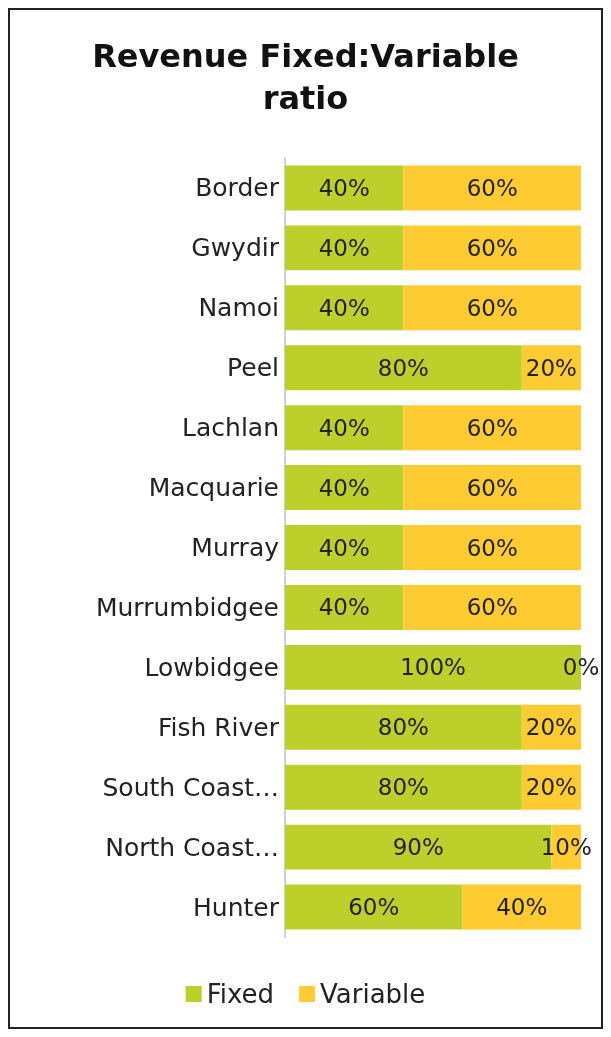 This screenshot has width=611, height=1037. I want to click on y-tick-label: Peel, so click(253, 368).